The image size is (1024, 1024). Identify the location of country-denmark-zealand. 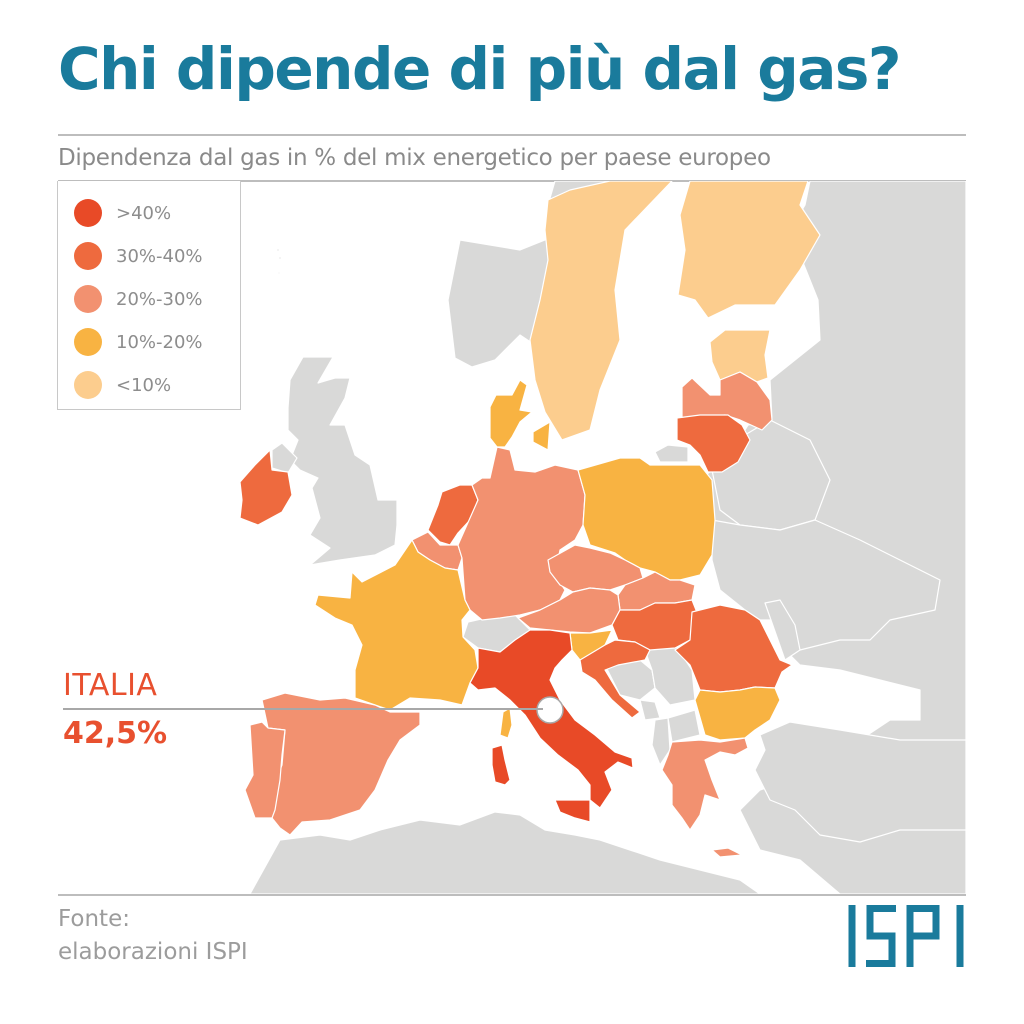
(541, 436).